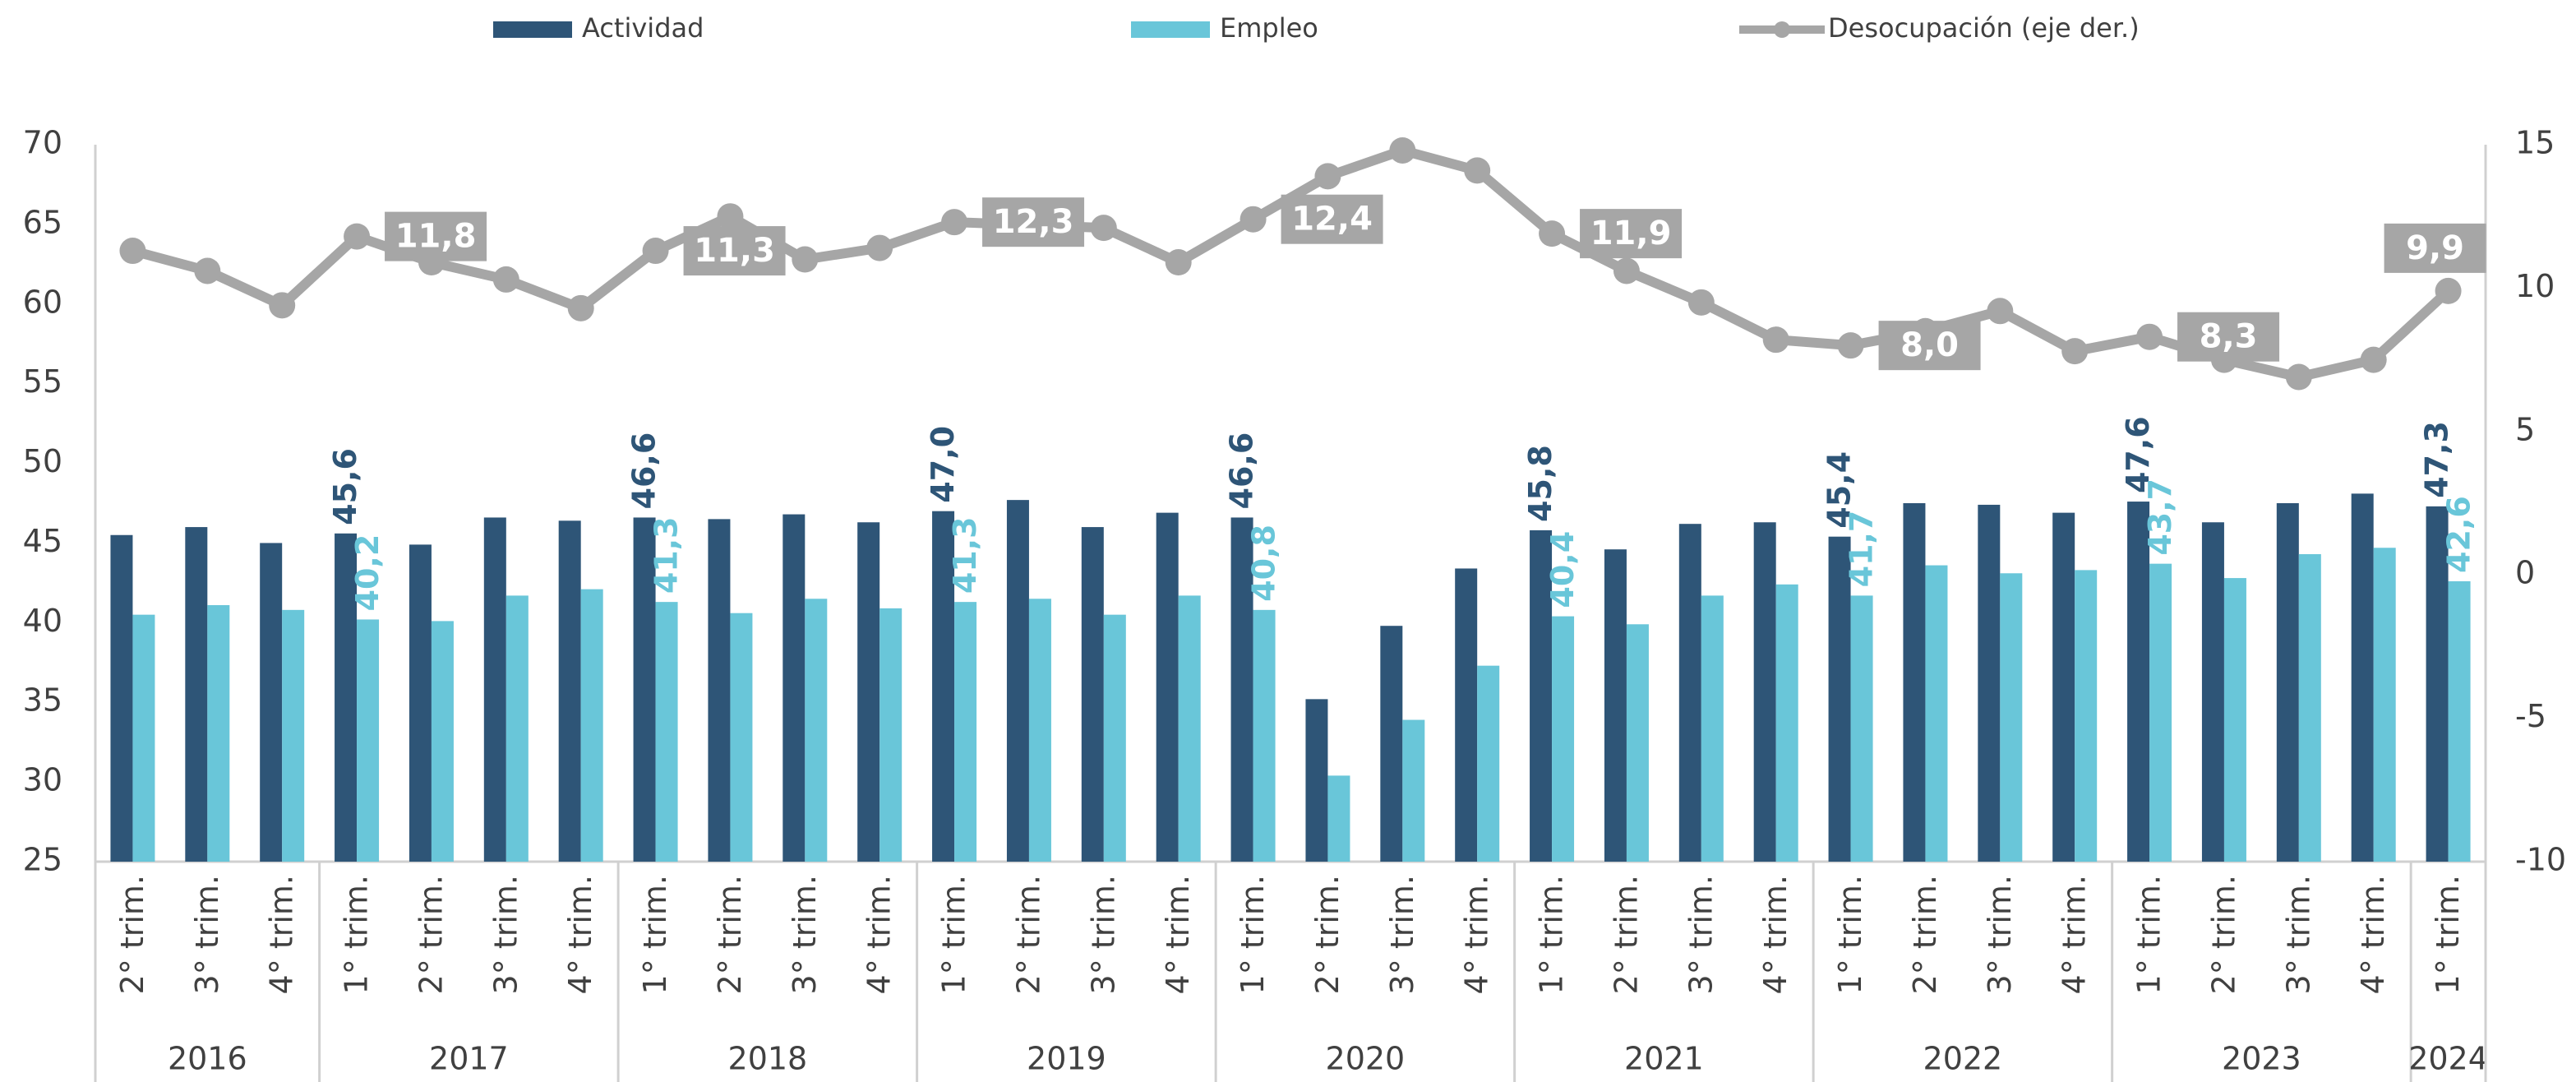 The image size is (2576, 1082). I want to click on line-value-text: 8,0, so click(1930, 345).